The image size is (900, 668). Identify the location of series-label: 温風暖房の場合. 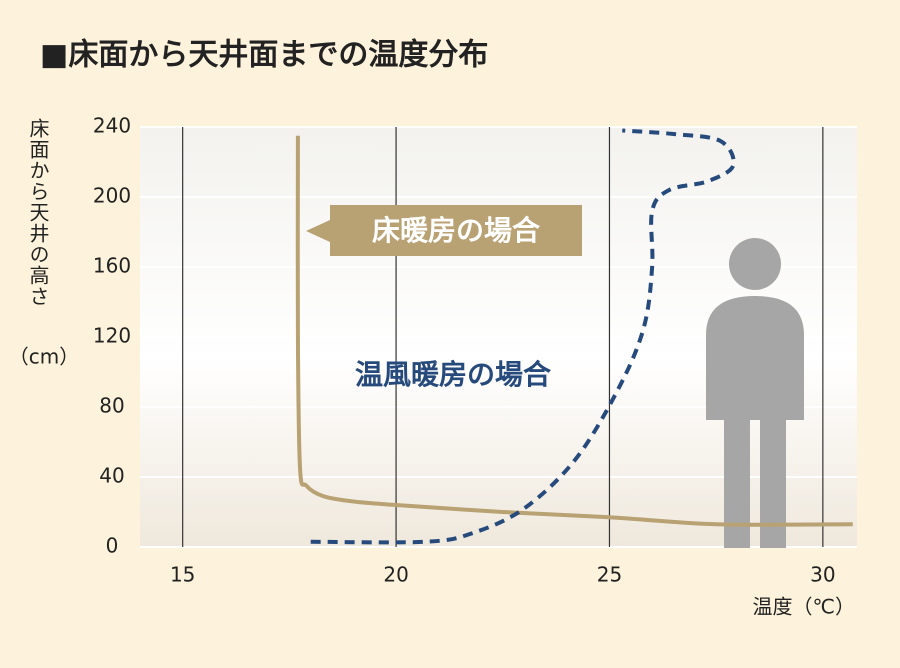
(453, 374).